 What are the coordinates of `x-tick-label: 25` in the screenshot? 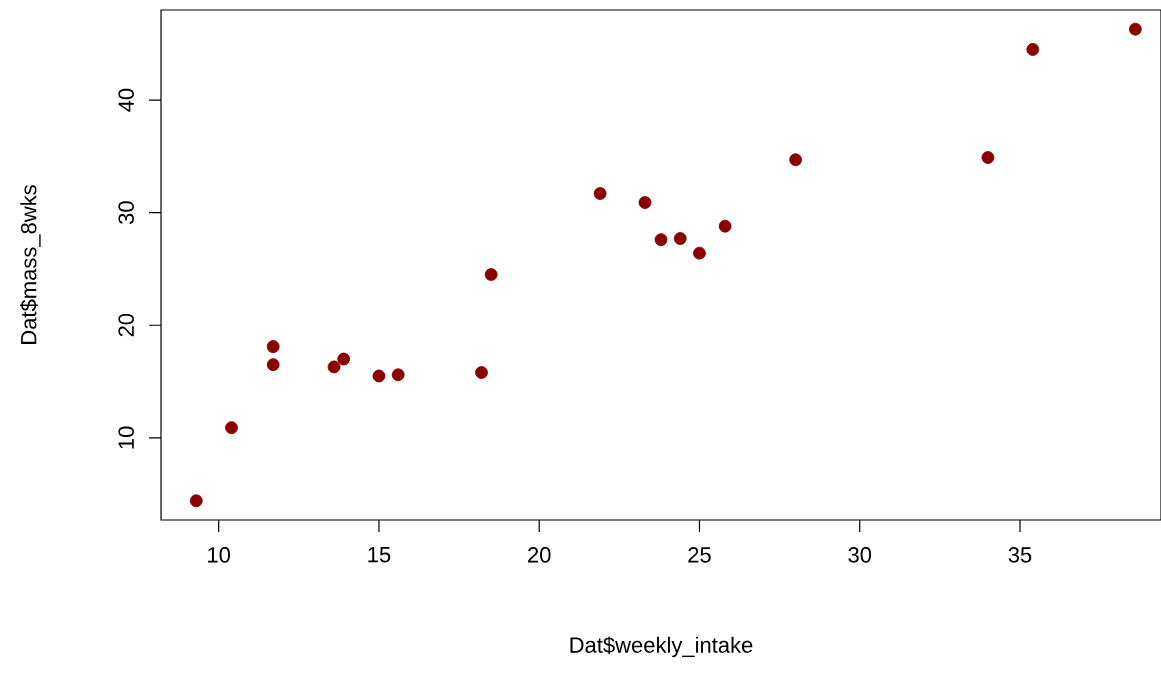 It's located at (699, 555).